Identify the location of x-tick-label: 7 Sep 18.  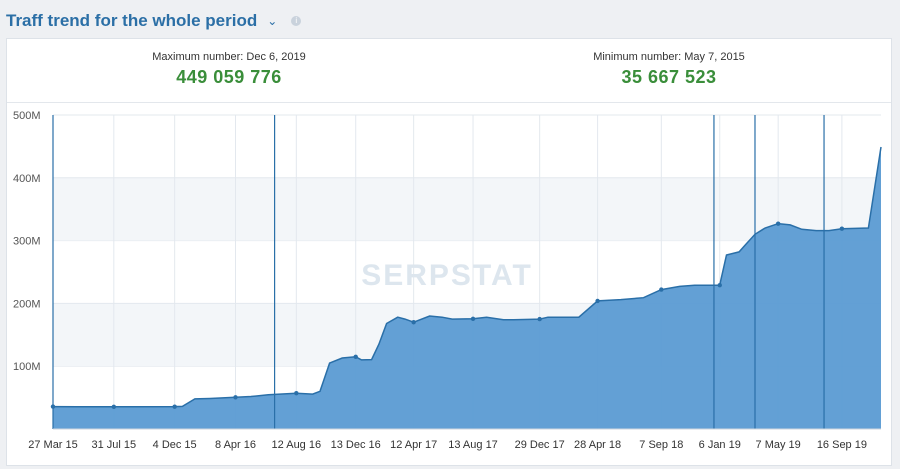
(661, 445).